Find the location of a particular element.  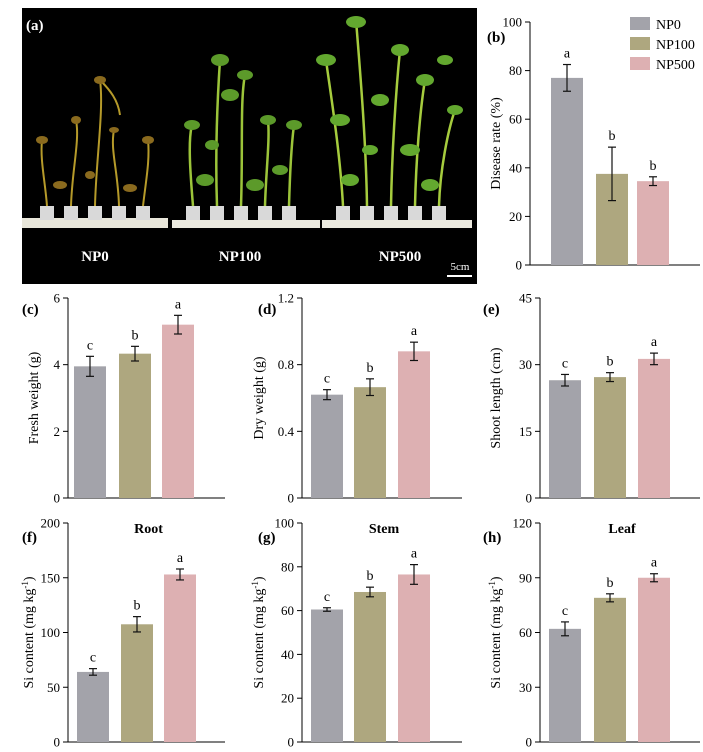

y-tick-label: 30 is located at coordinates (525, 687).